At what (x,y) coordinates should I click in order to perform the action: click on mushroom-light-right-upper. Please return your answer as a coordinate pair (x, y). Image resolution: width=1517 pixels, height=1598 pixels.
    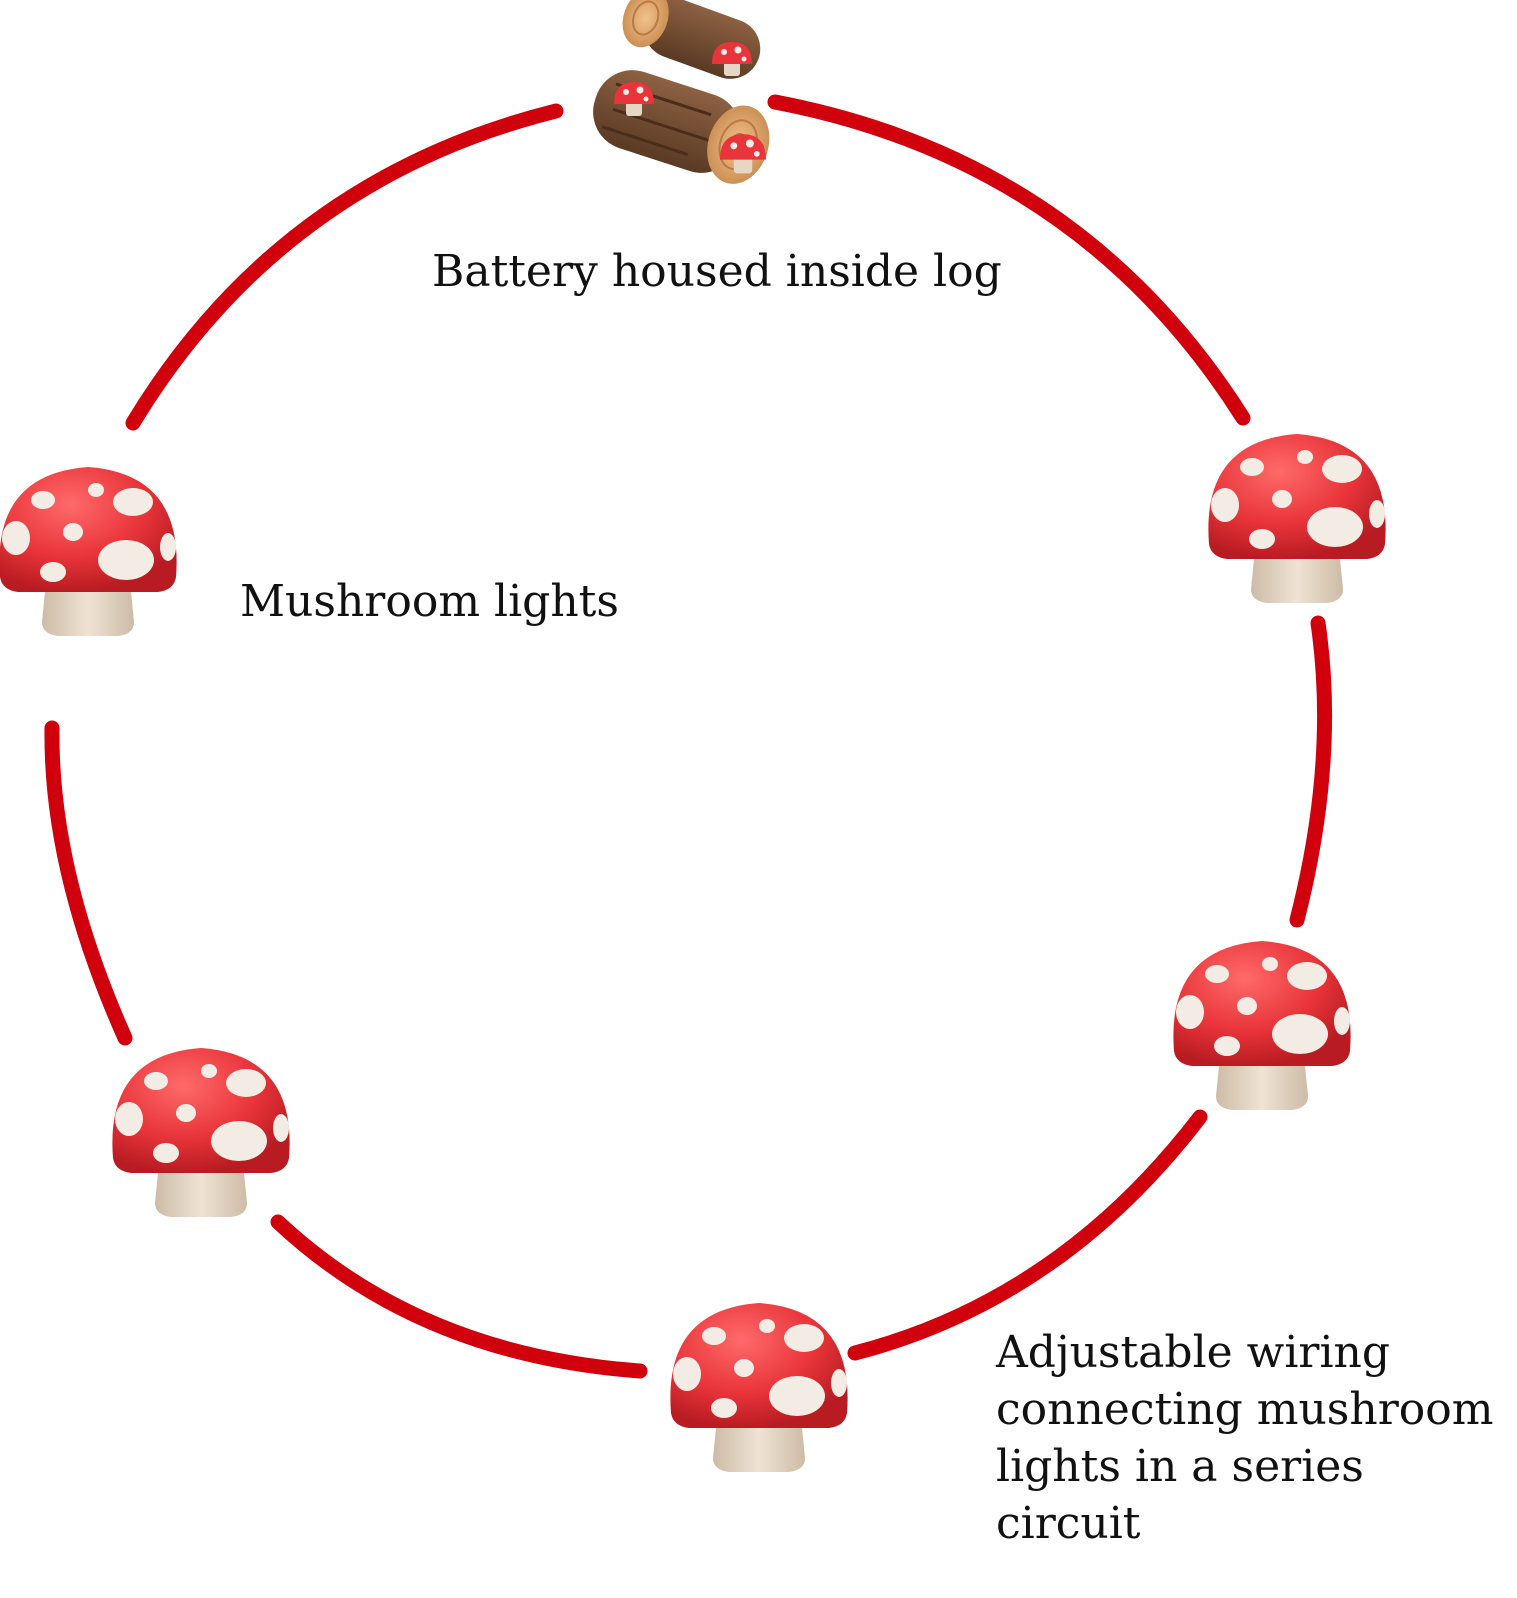
    Looking at the image, I should click on (1297, 518).